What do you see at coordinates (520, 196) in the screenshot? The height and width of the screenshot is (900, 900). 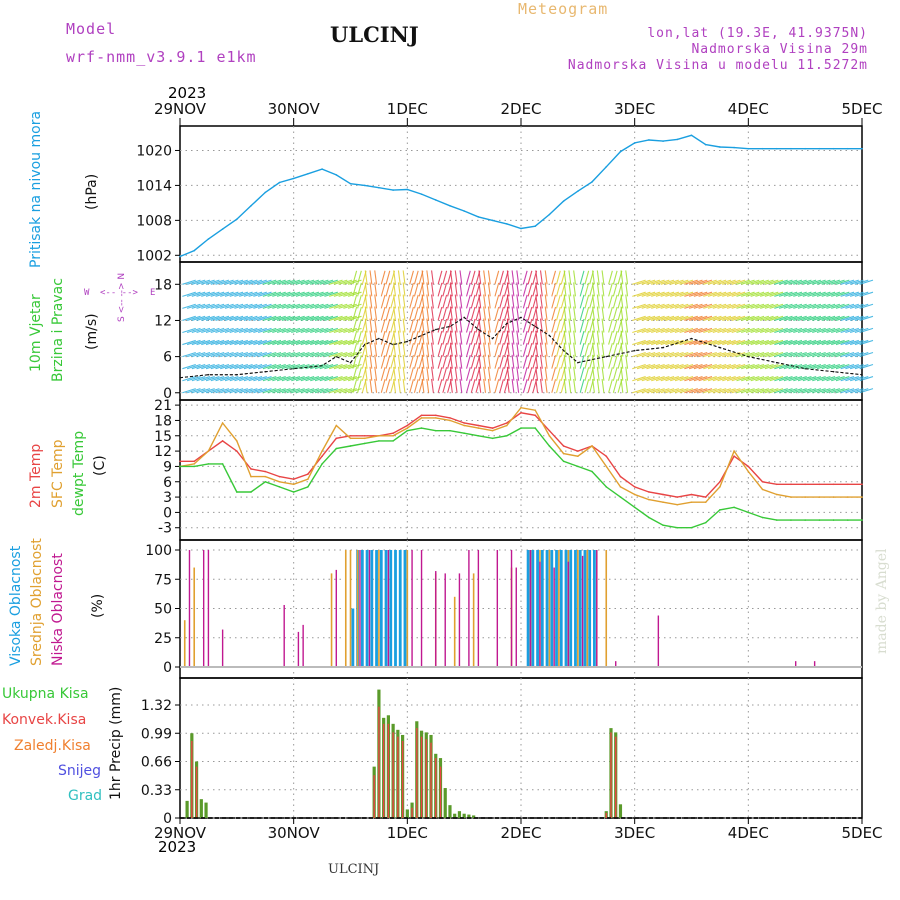 I see `series-line` at bounding box center [520, 196].